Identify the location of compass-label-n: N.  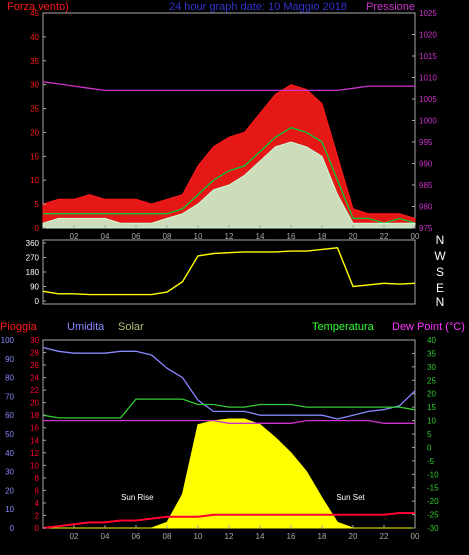
(440, 240).